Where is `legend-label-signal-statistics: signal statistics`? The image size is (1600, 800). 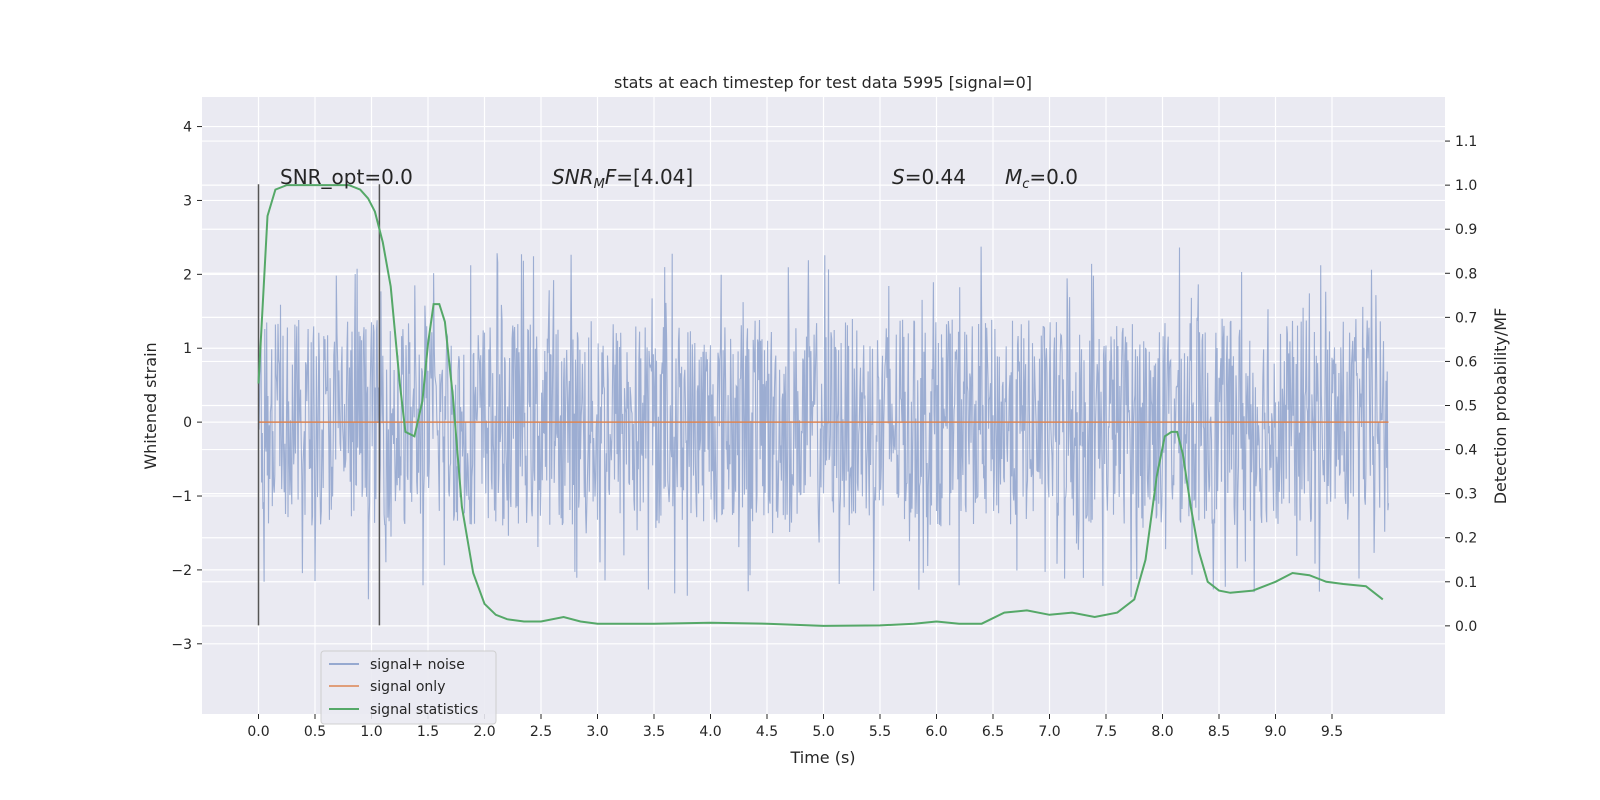 legend-label-signal-statistics: signal statistics is located at coordinates (424, 710).